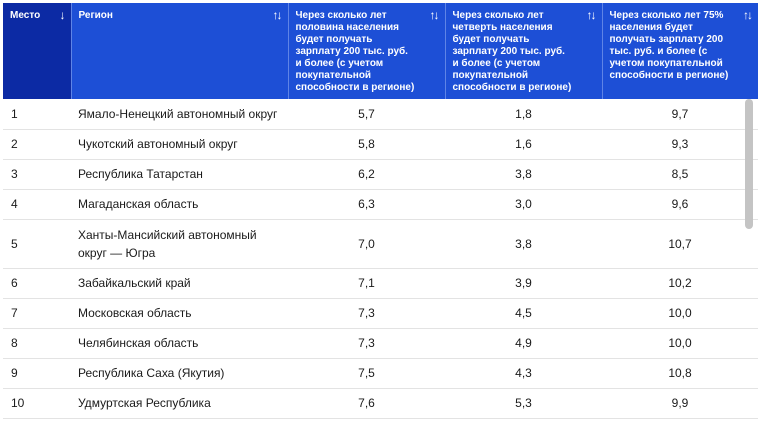 The image size is (763, 431). What do you see at coordinates (523, 114) in the screenshot?
I see `cell-quarter: 1,8` at bounding box center [523, 114].